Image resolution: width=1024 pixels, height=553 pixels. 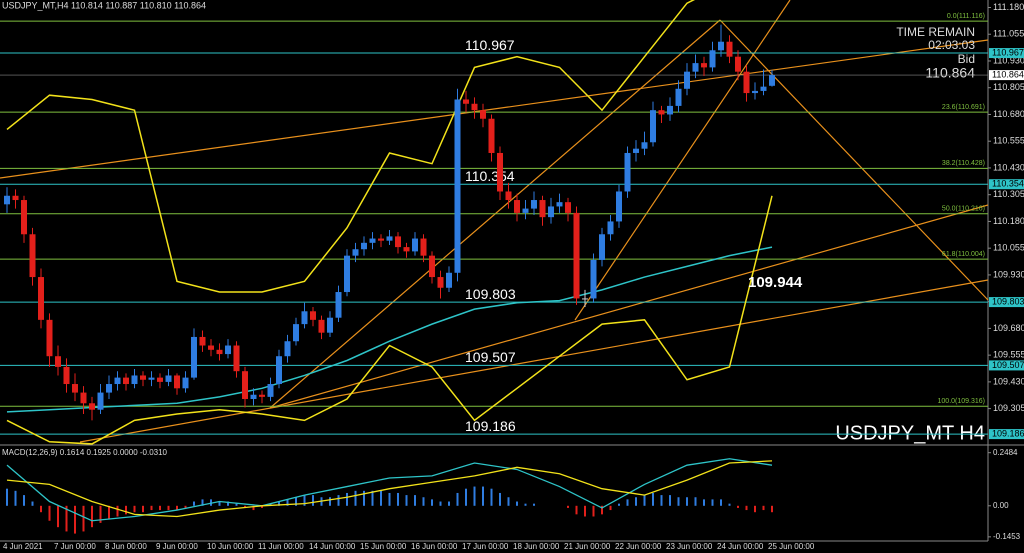 I want to click on x-tick-label: 18 Jun 00:00, so click(x=536, y=546).